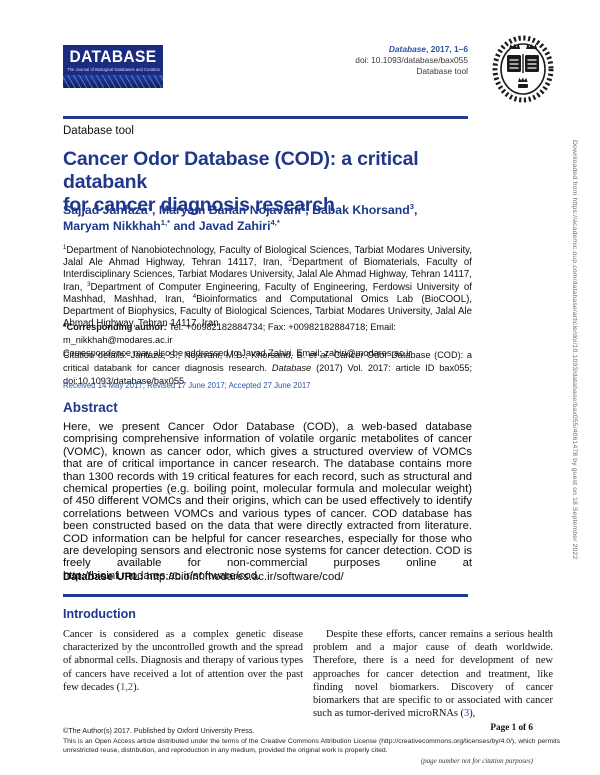  I want to click on paragraph-text: ),, so click(472, 714).